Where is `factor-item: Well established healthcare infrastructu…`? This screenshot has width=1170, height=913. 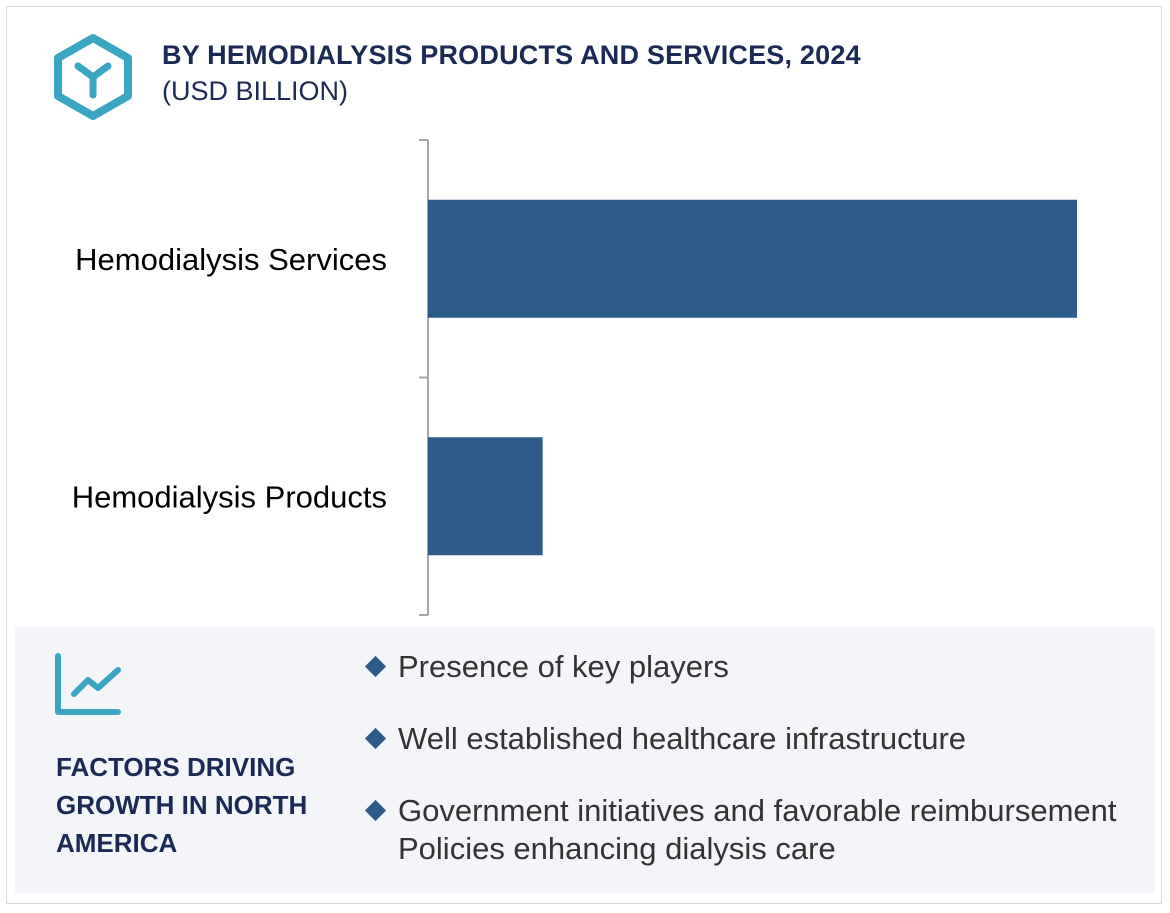 factor-item: Well established healthcare infrastructu… is located at coordinates (761, 739).